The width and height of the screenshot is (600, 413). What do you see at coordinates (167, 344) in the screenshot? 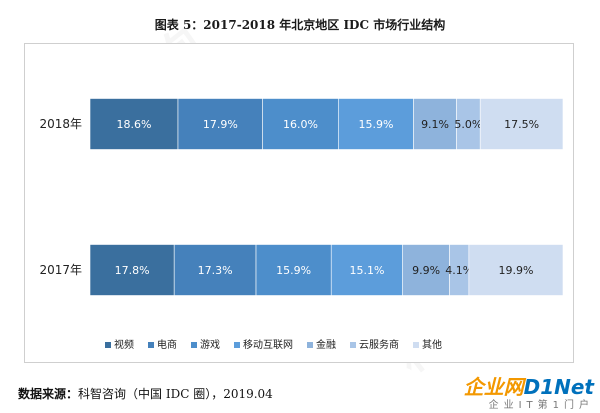
I see `legend-label-1: 电商` at bounding box center [167, 344].